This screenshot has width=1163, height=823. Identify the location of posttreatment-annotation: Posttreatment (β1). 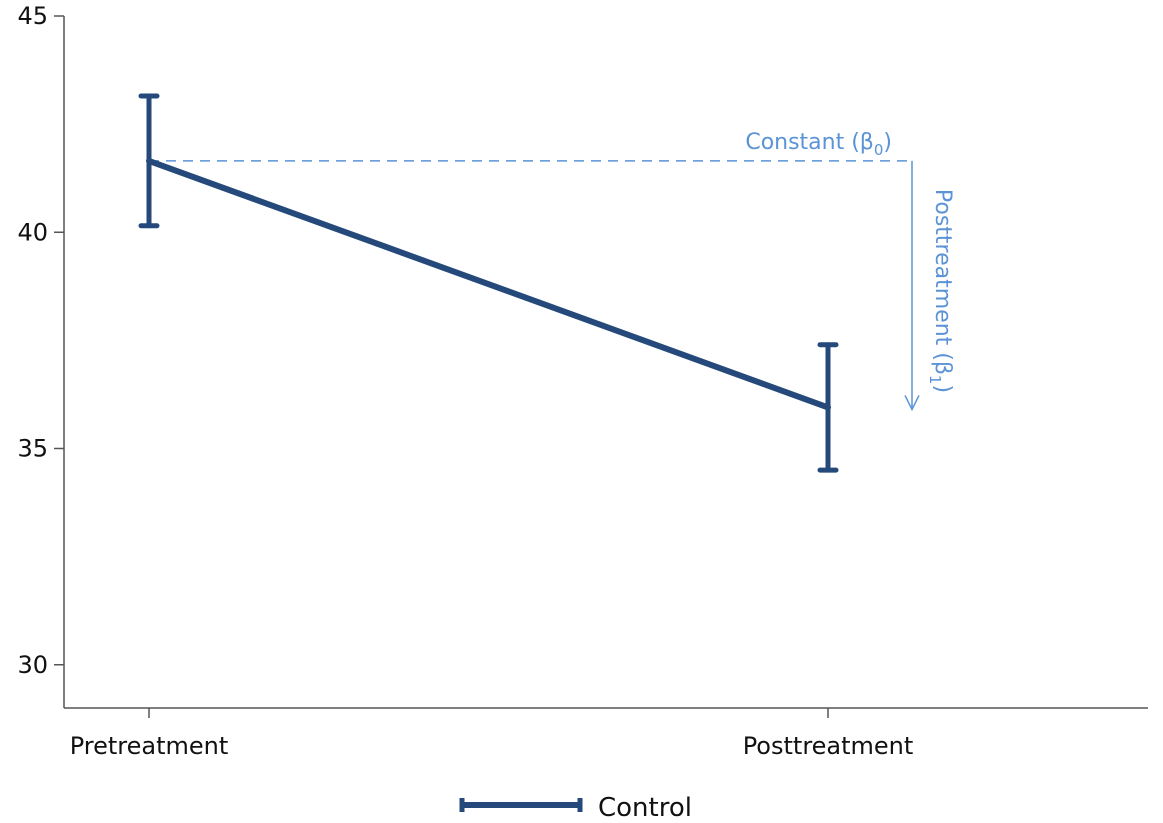
(940, 291).